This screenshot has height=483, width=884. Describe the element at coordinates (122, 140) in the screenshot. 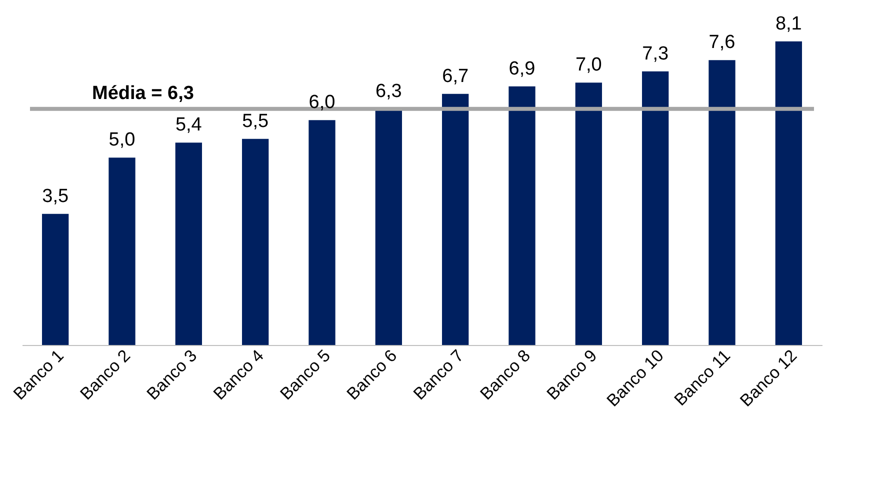

I see `data-label: 5,0` at that location.